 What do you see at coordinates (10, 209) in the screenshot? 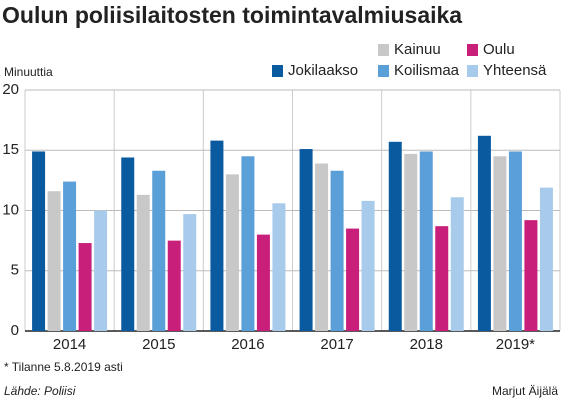
I see `y-tick-label: 10` at bounding box center [10, 209].